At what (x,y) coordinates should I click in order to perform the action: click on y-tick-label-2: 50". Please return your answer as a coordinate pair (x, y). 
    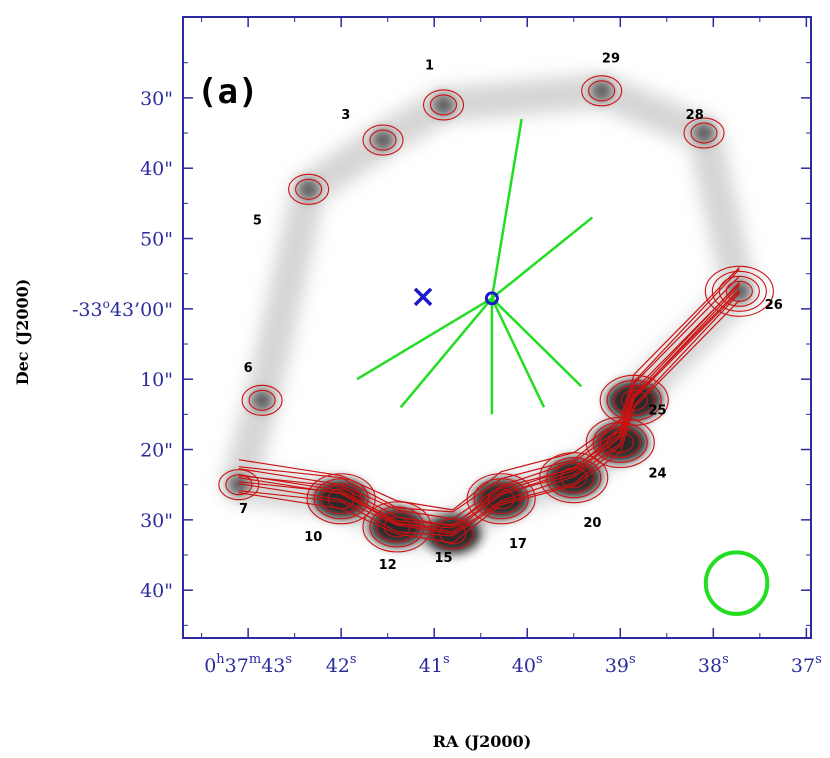
    Looking at the image, I should click on (156, 240).